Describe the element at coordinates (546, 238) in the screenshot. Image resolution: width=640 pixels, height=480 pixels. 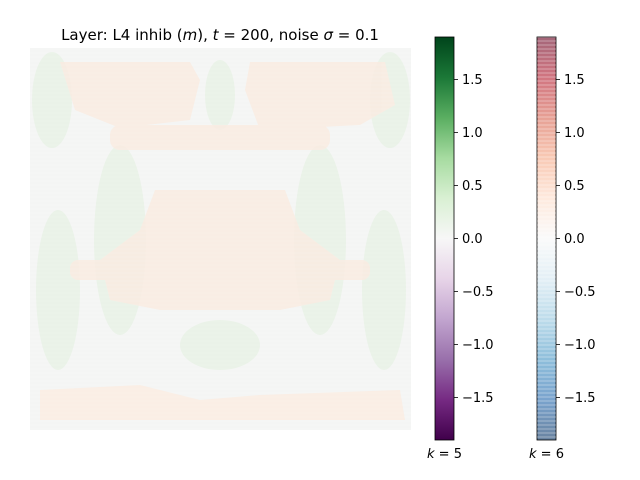
I see `colorbar-stripes` at that location.